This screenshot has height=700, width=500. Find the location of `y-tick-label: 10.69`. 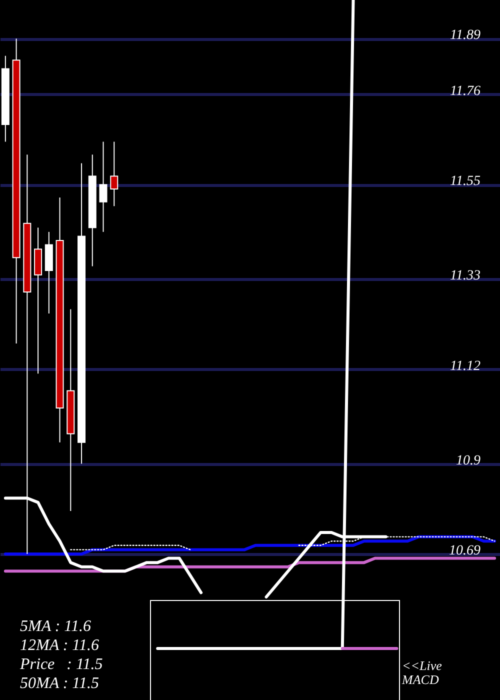

y-tick-label: 10.69 is located at coordinates (464, 550).